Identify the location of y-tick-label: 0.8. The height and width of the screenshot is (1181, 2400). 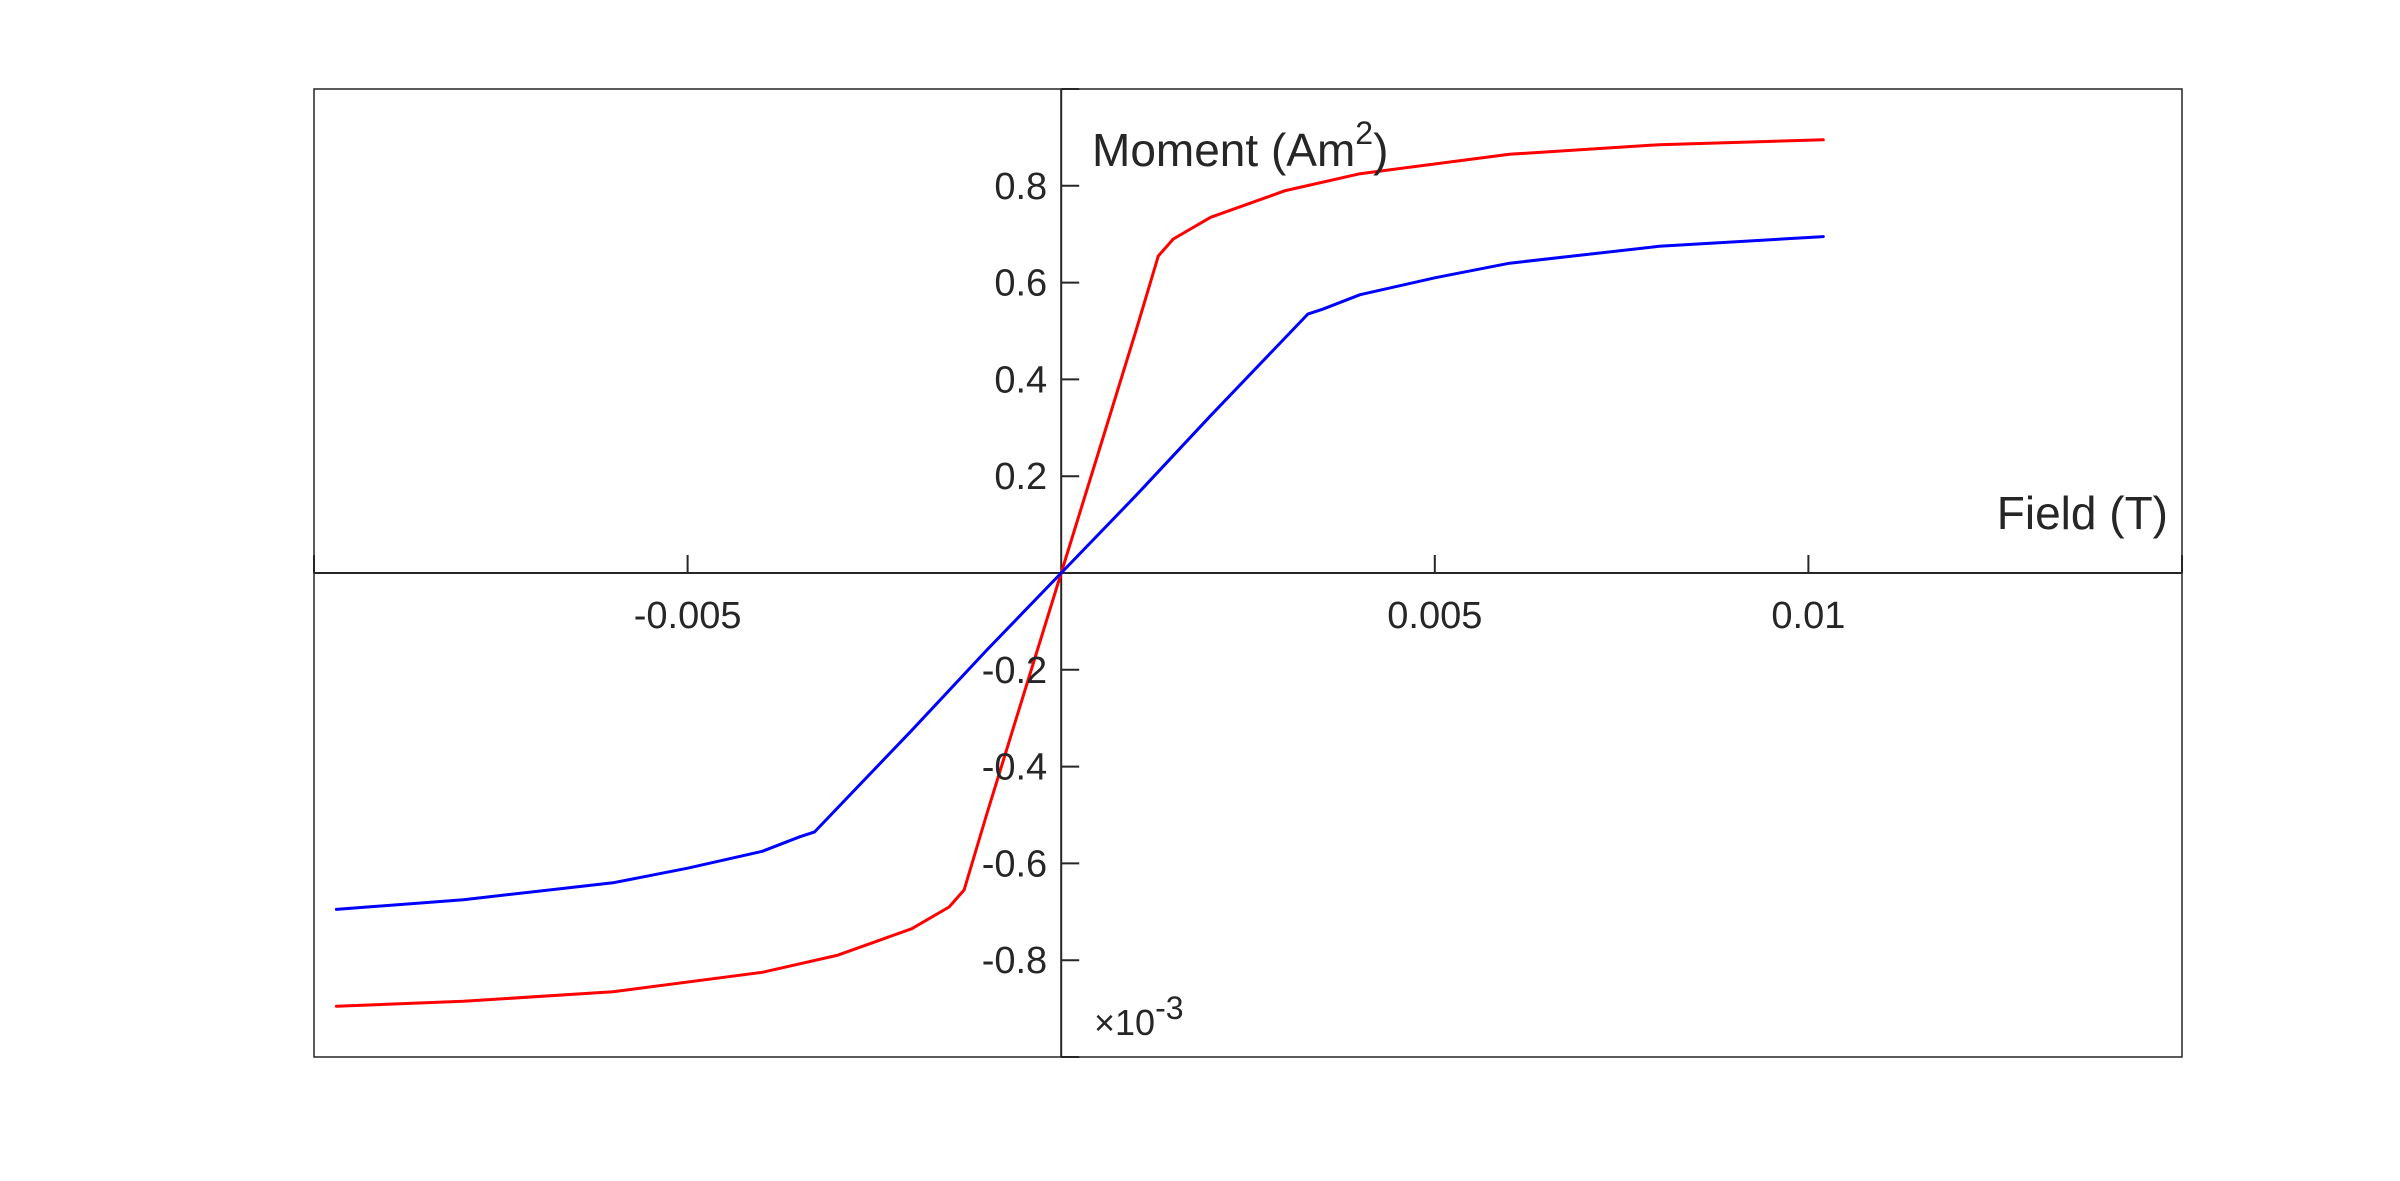
(1020, 187).